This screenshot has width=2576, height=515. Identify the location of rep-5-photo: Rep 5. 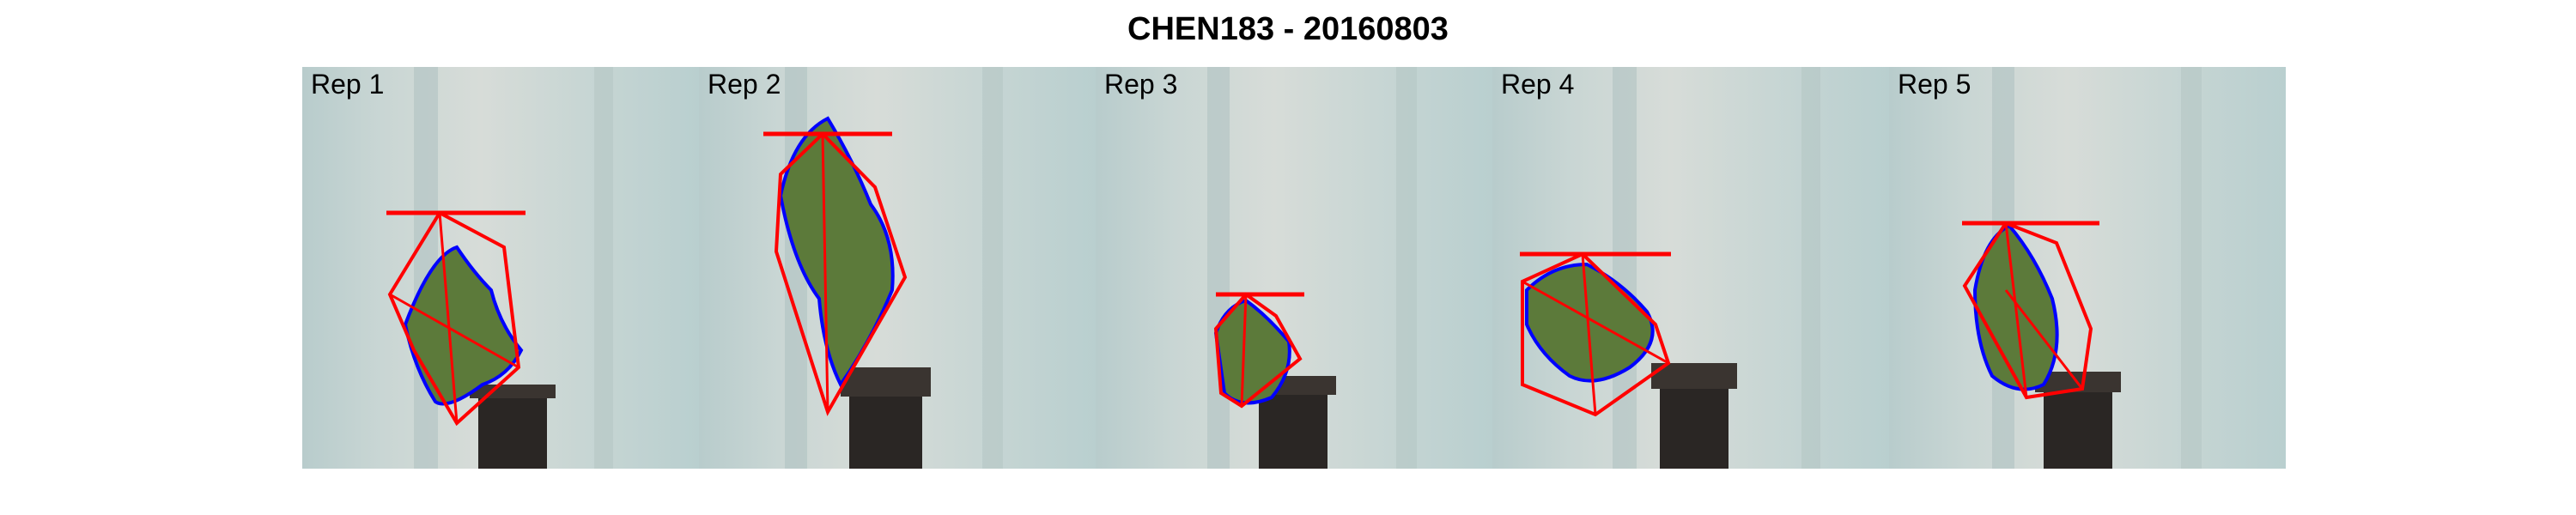
(2087, 268).